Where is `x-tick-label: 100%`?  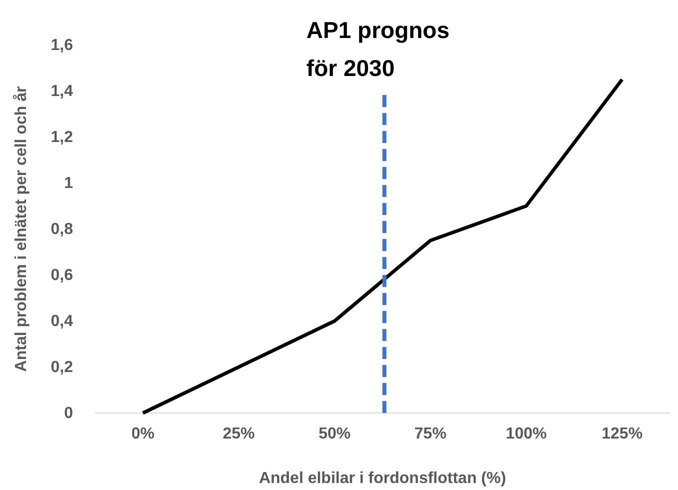 x-tick-label: 100% is located at coordinates (526, 433).